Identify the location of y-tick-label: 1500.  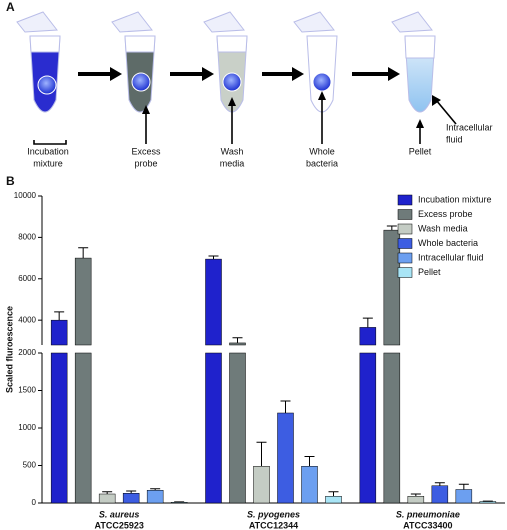
(27, 390).